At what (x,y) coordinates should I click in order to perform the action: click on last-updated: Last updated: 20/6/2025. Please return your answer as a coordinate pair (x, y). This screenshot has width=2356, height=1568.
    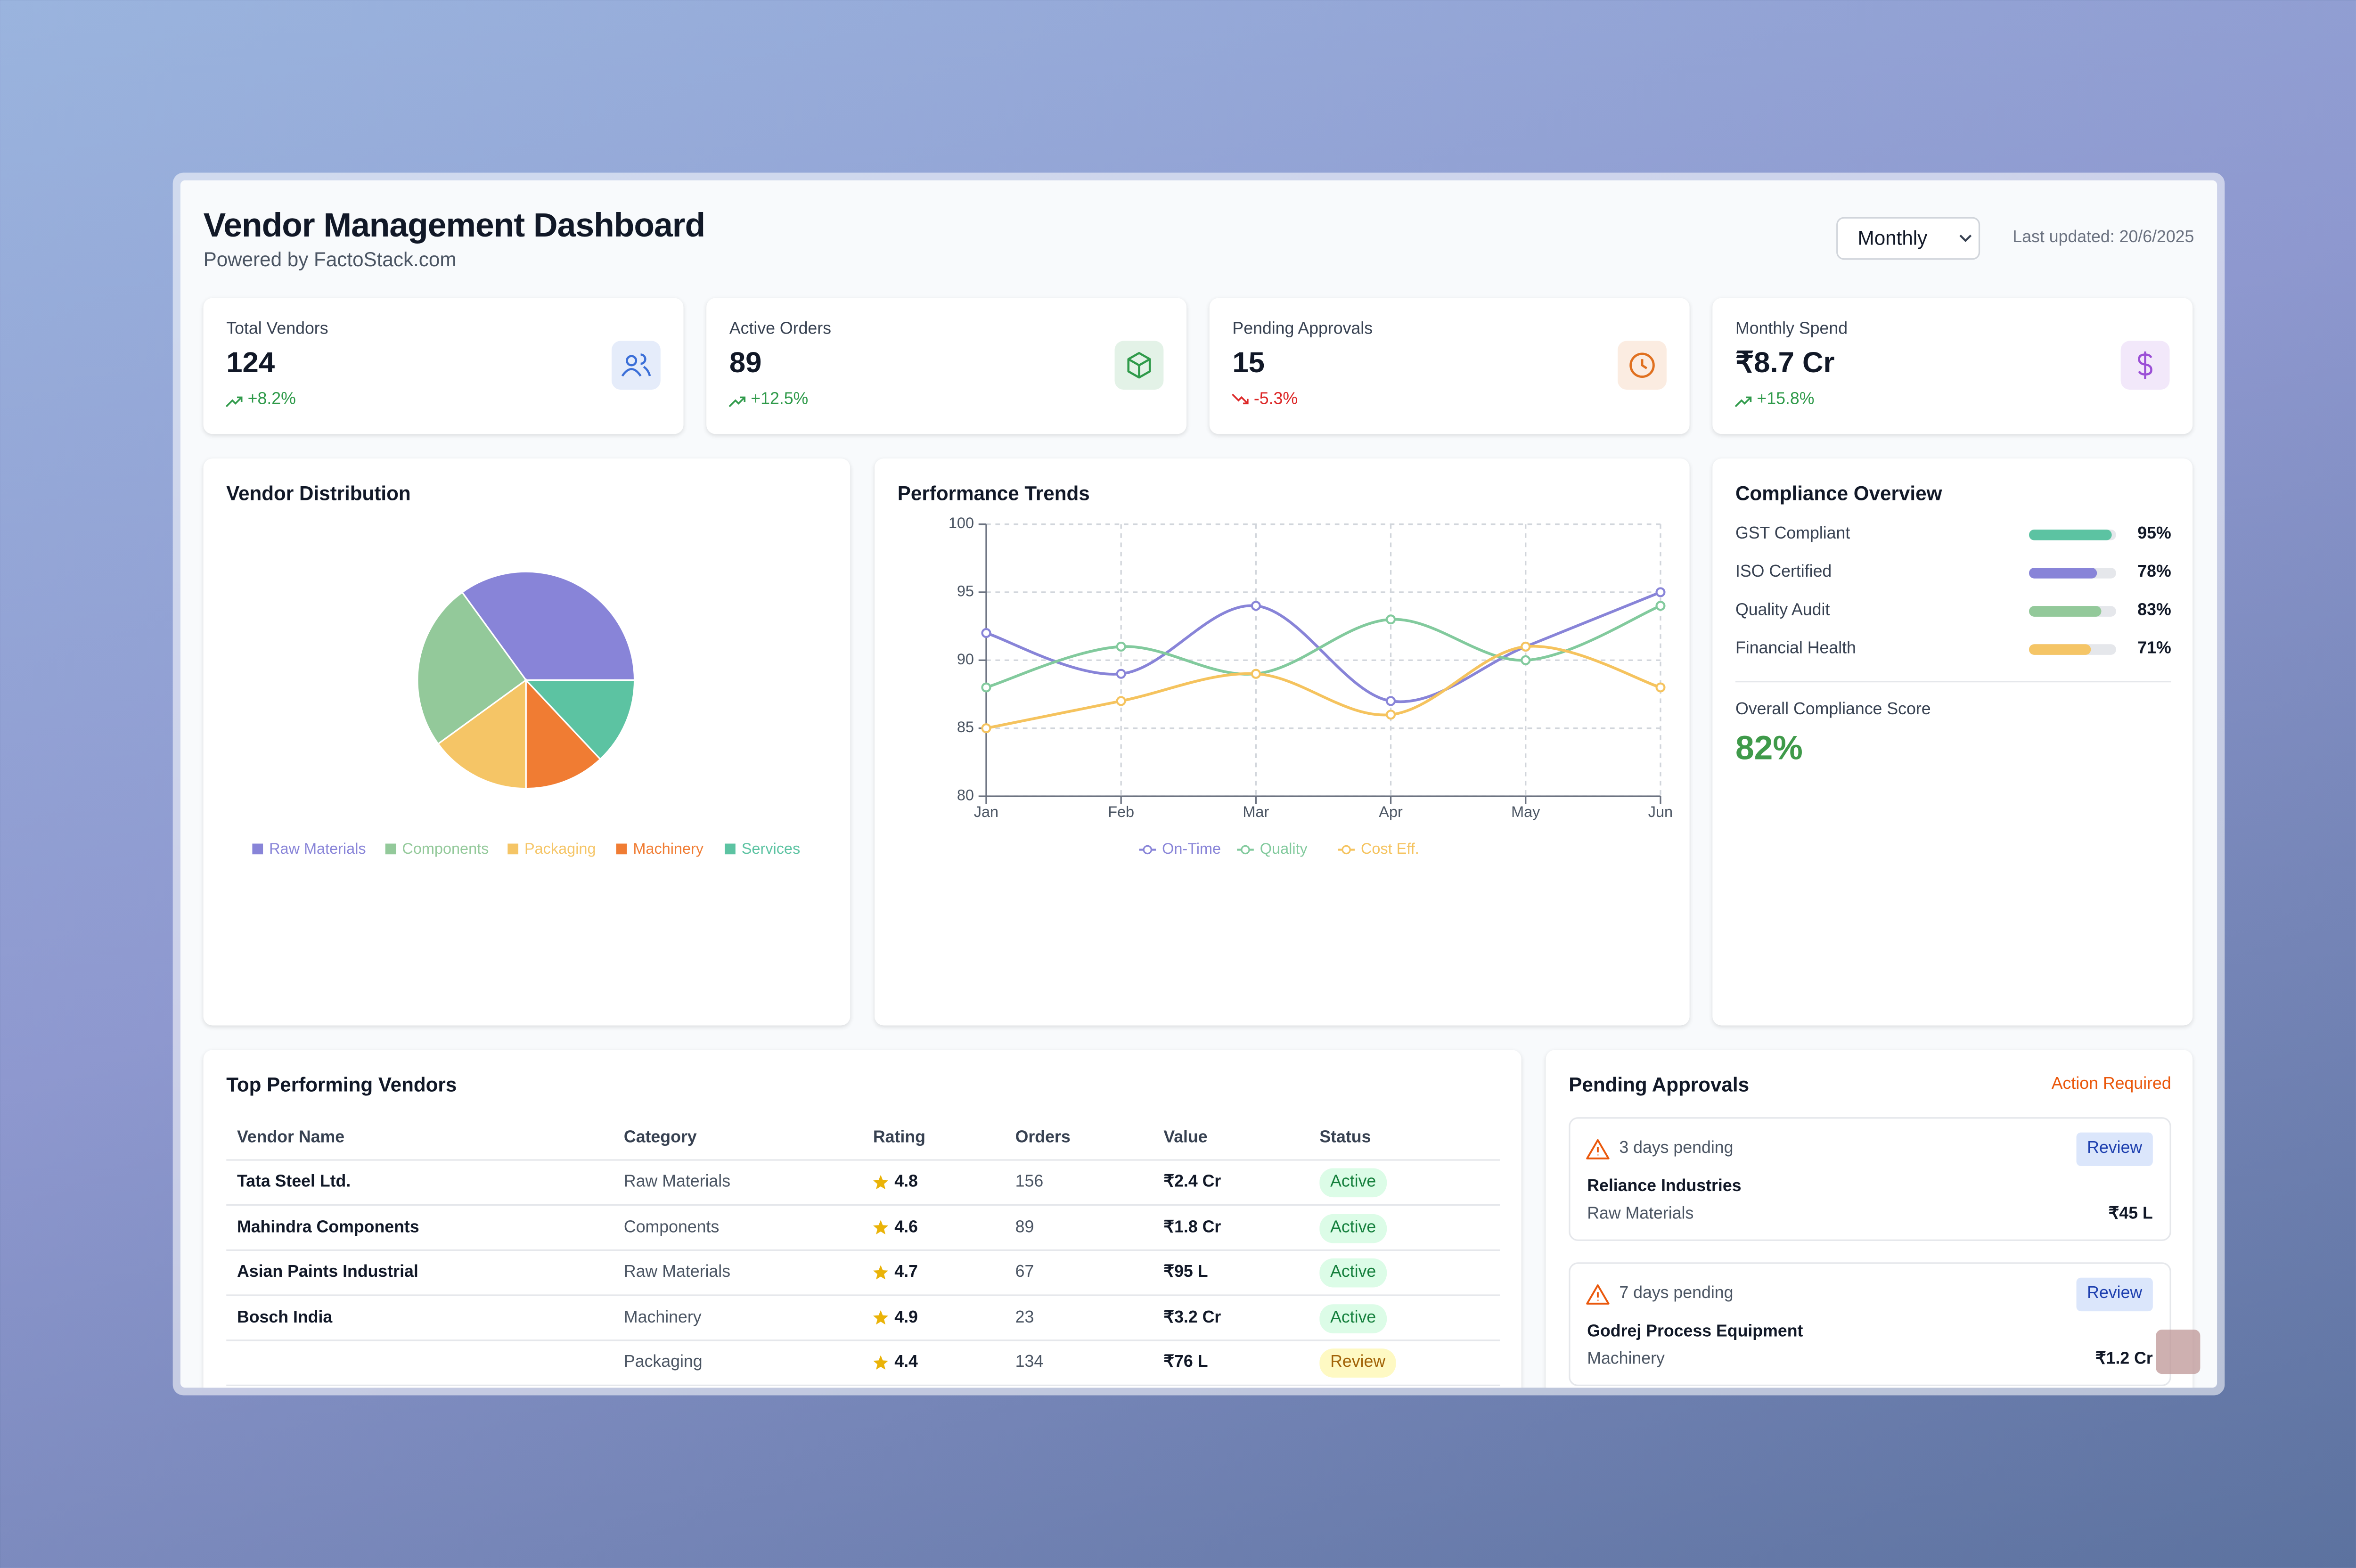
    Looking at the image, I should click on (2103, 237).